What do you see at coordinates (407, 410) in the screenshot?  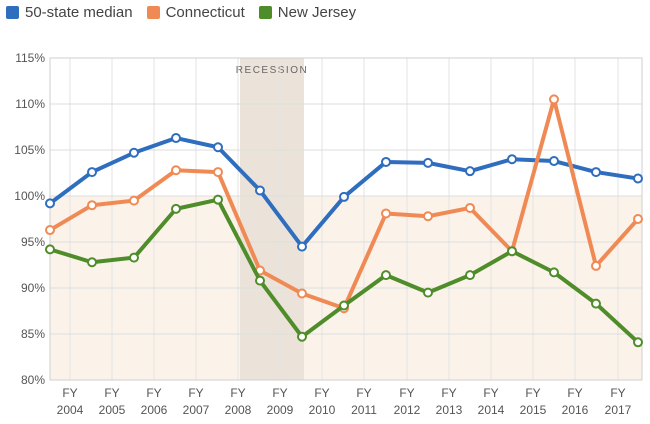 I see `x-tick-label: 2012` at bounding box center [407, 410].